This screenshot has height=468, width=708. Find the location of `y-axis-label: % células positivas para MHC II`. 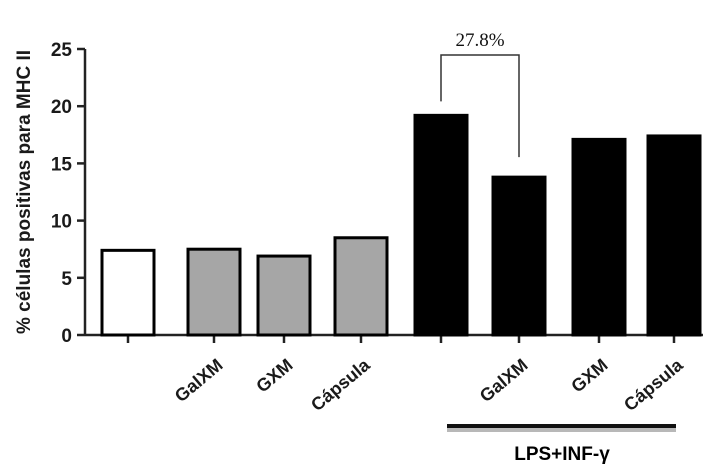

y-axis-label: % células positivas para MHC II is located at coordinates (24, 192).